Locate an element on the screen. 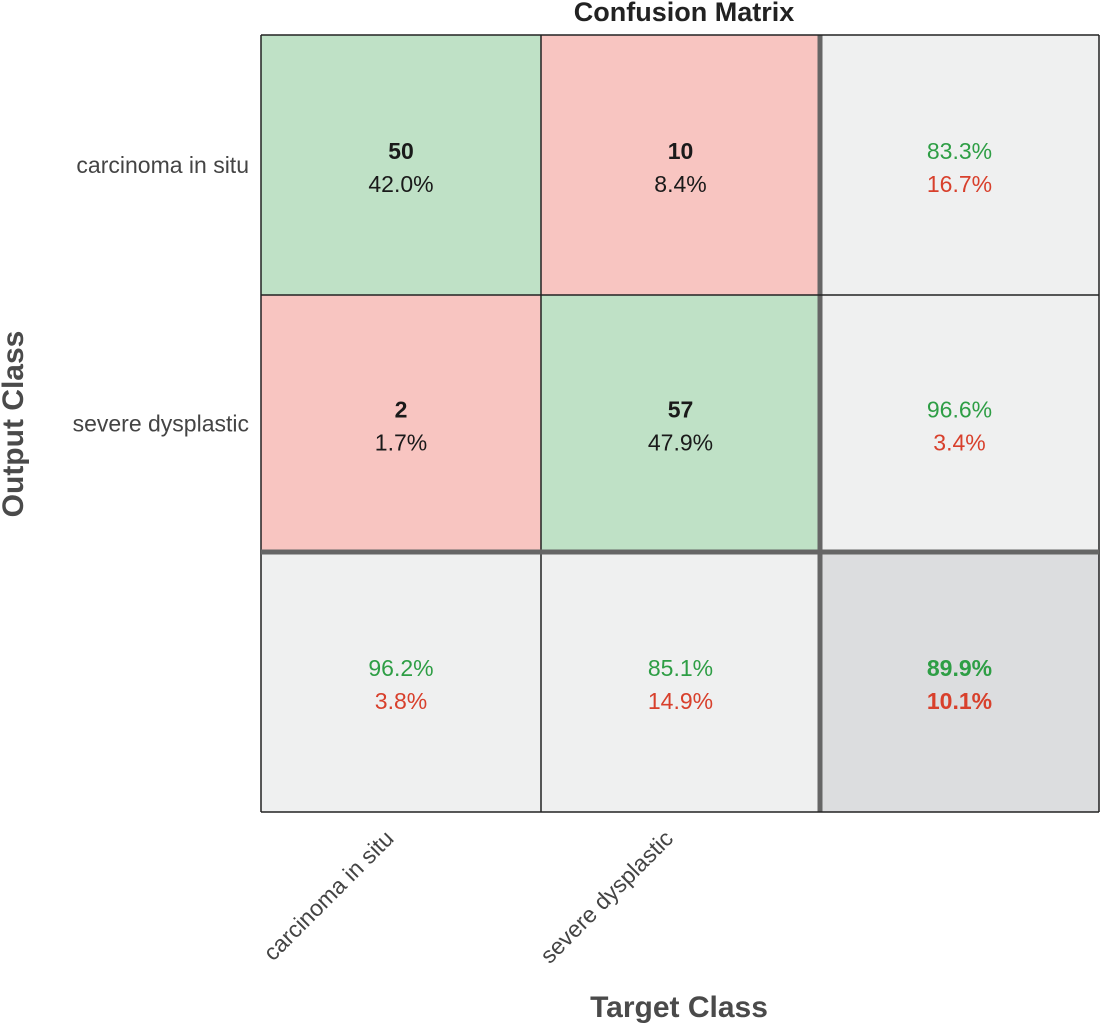 This screenshot has width=1100, height=1024. overall-incorrect-percent: 10.1% is located at coordinates (959, 701).